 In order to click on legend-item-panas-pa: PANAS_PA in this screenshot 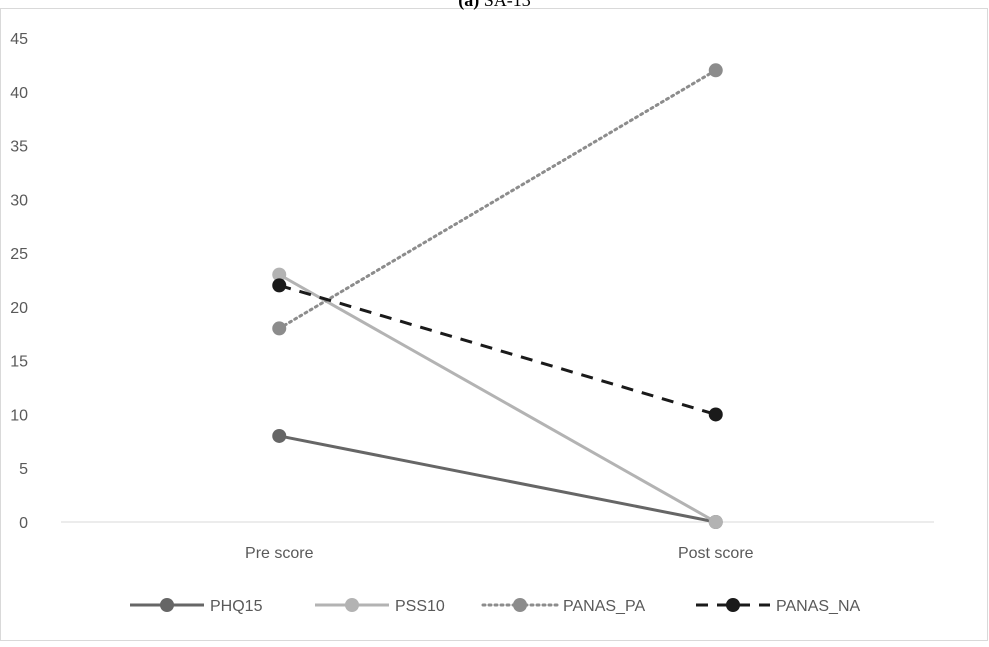, I will do `click(563, 606)`.